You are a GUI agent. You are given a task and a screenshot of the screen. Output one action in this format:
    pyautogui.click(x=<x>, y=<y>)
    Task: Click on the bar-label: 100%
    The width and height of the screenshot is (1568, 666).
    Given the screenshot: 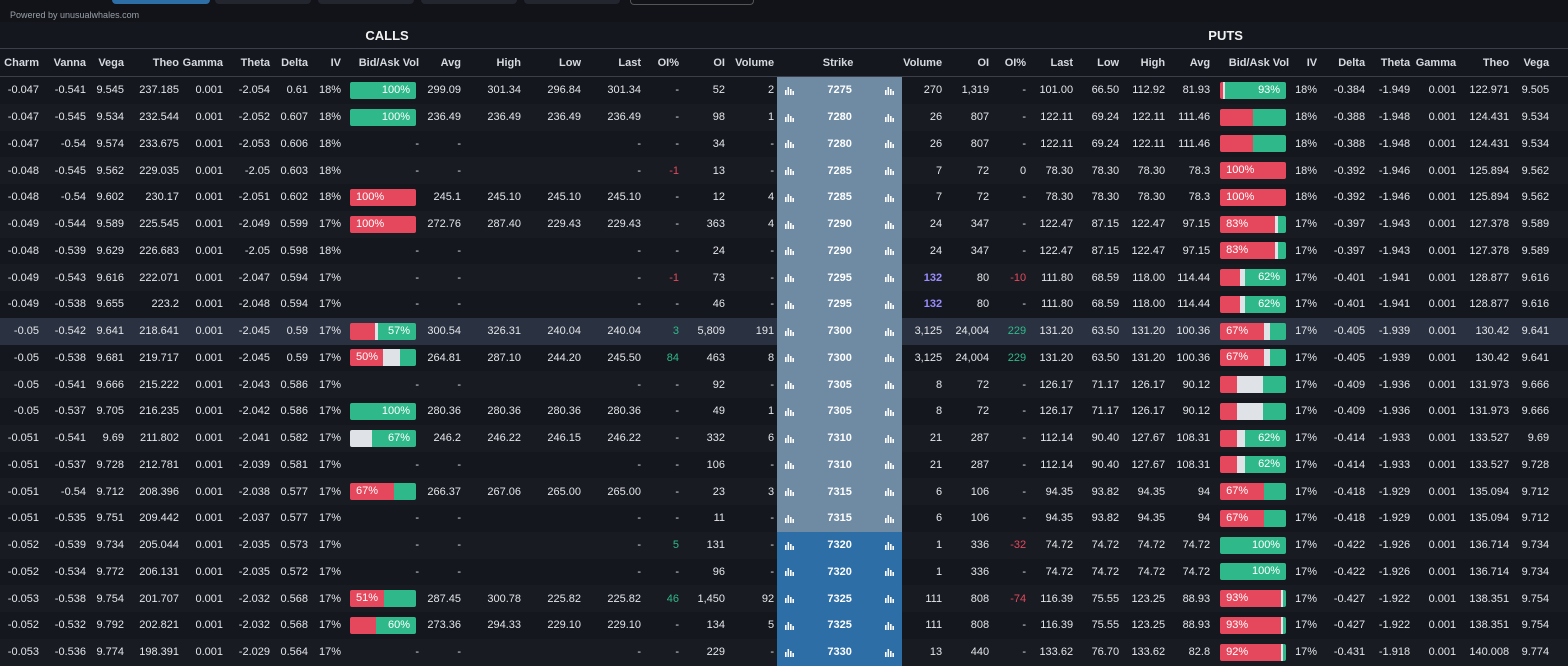 What is the action you would take?
    pyautogui.click(x=395, y=89)
    